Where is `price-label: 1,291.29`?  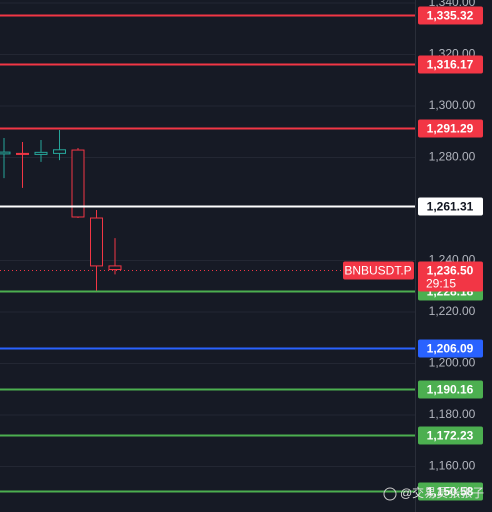
price-label: 1,291.29 is located at coordinates (450, 129).